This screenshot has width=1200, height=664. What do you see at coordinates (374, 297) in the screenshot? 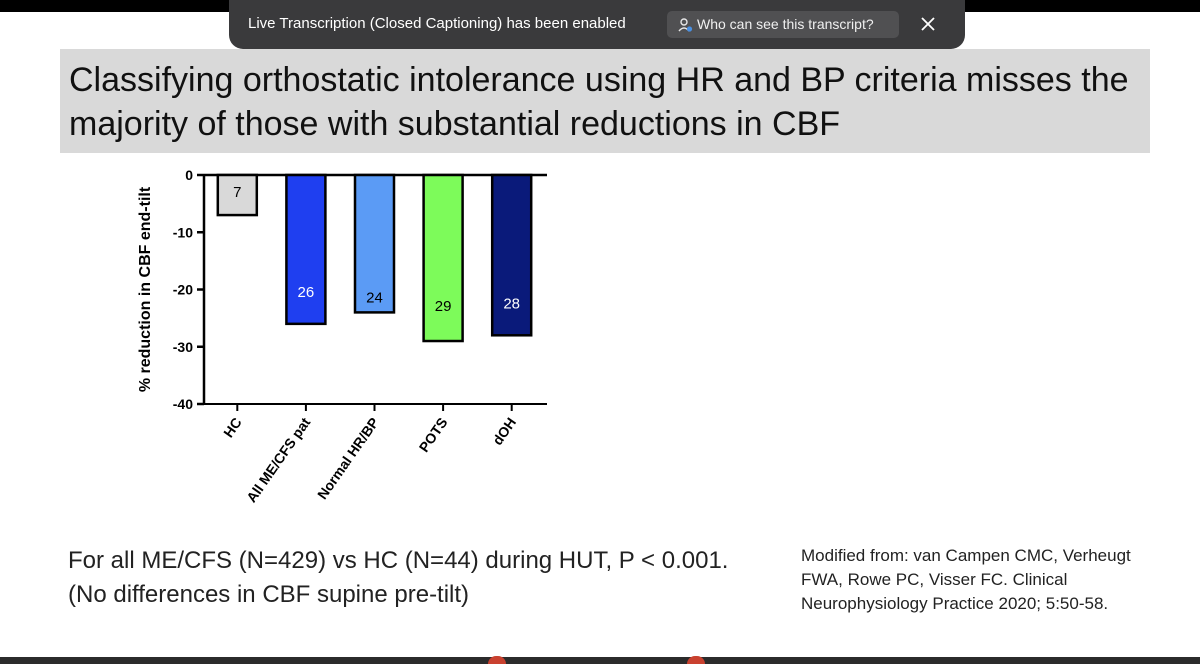
I see `bar-data-label: 24` at bounding box center [374, 297].